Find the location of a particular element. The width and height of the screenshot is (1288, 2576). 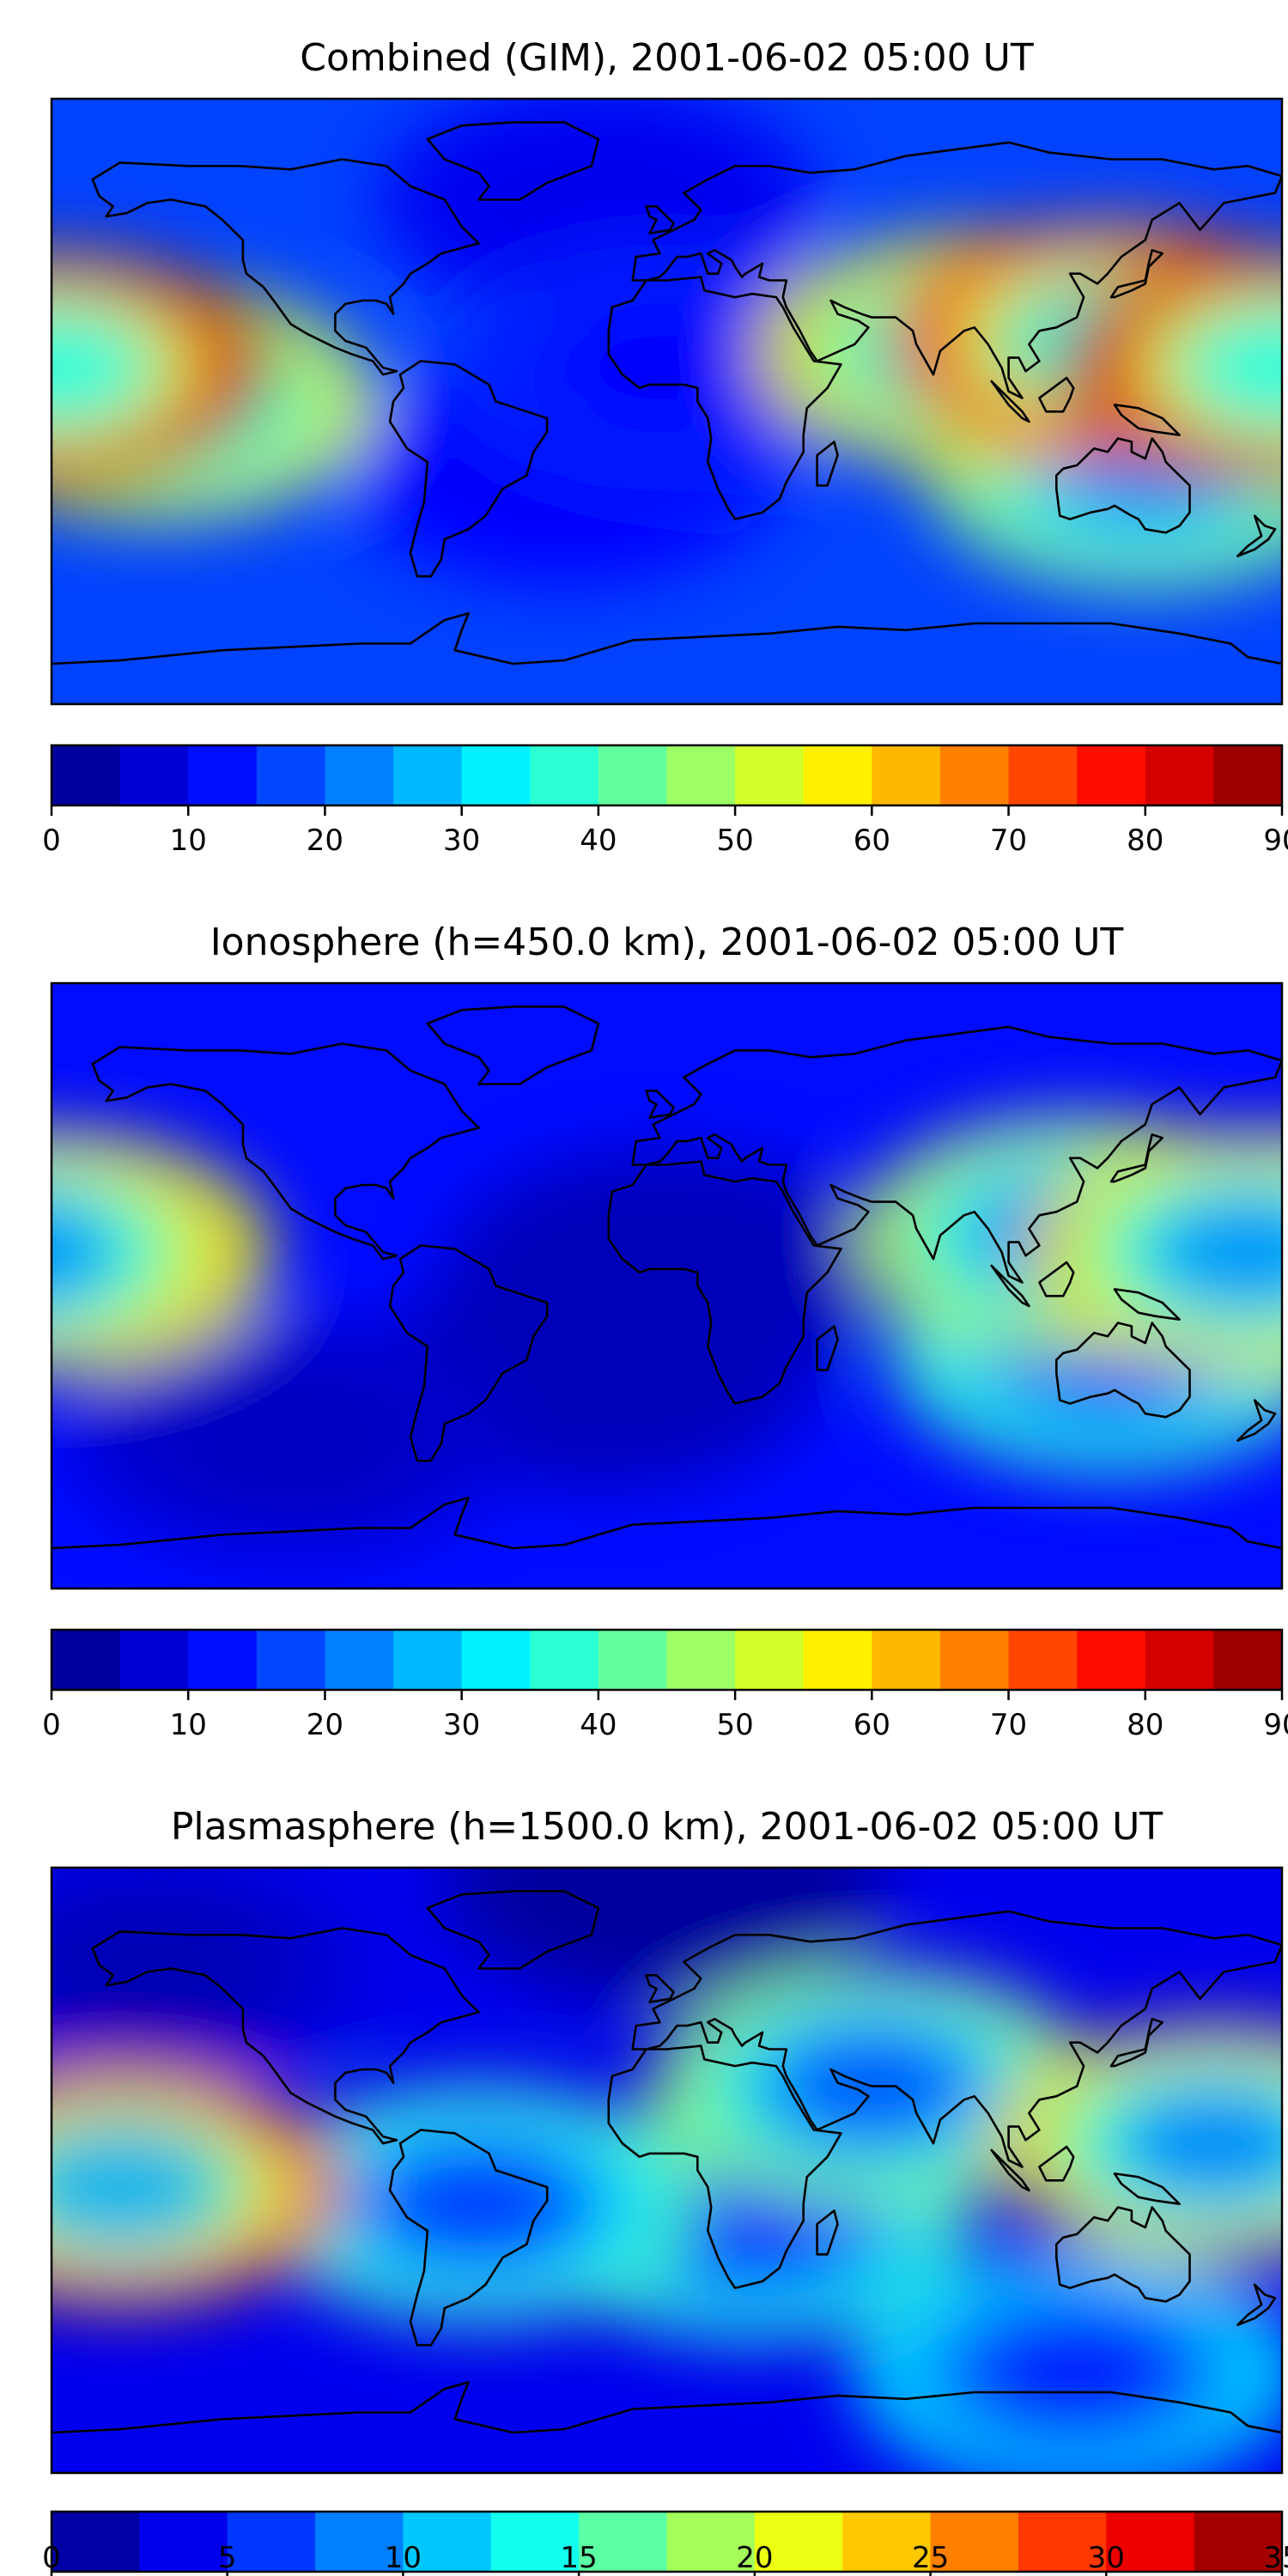

field-feature-north-atlantic-low is located at coordinates (598, 199).